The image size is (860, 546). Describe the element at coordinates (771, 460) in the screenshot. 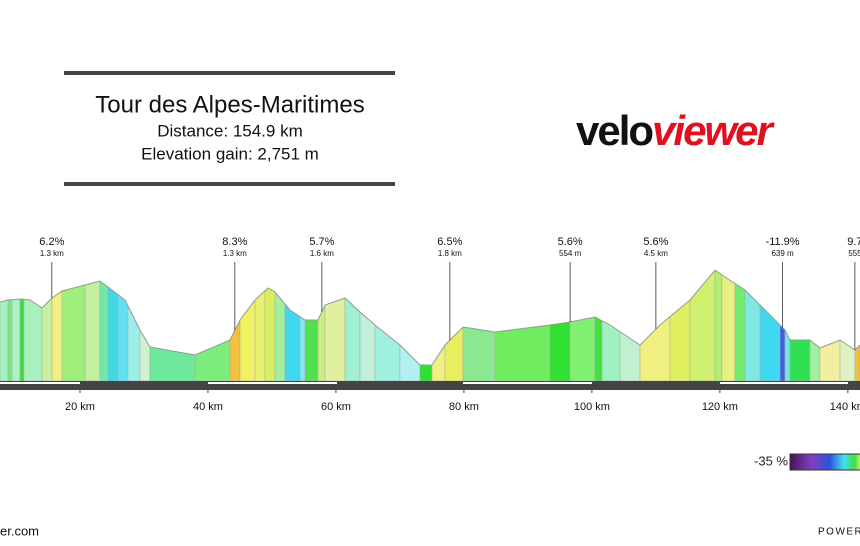

I see `legend-label: -35 %` at that location.